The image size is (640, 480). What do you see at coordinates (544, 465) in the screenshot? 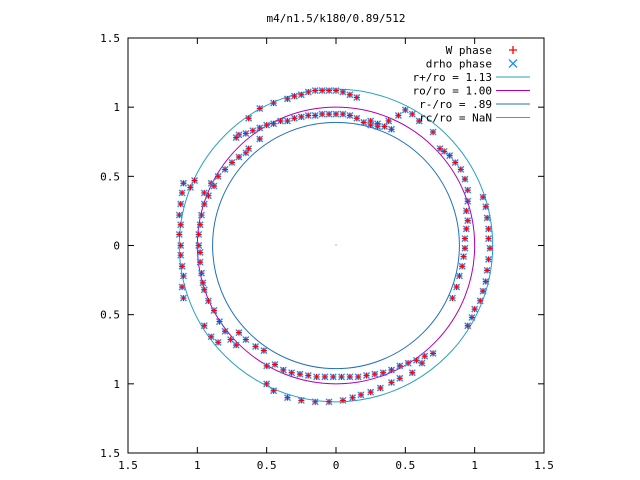
I see `x-tick-label: 1.5` at bounding box center [544, 465].